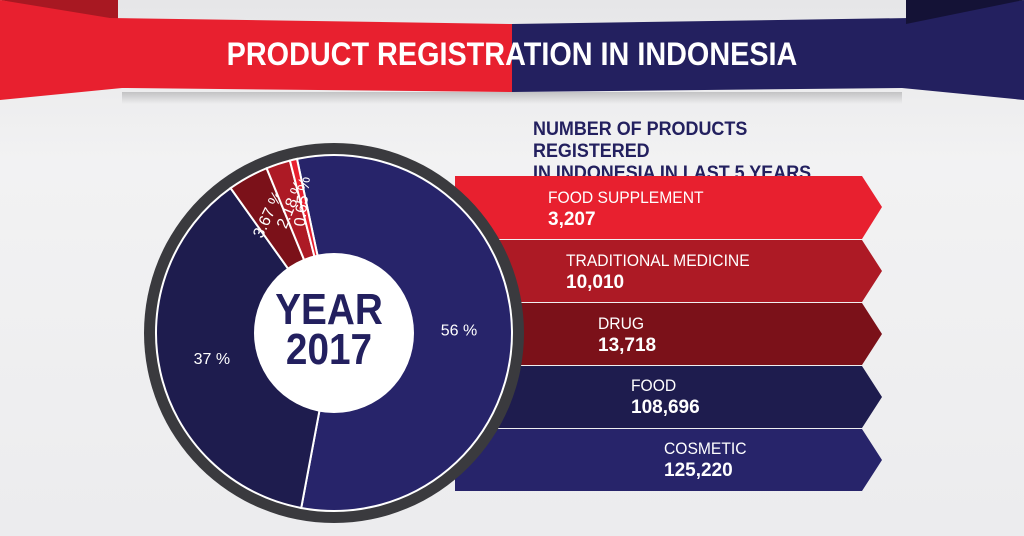 Image resolution: width=1024 pixels, height=536 pixels. I want to click on bar-food-supplement, so click(668, 207).